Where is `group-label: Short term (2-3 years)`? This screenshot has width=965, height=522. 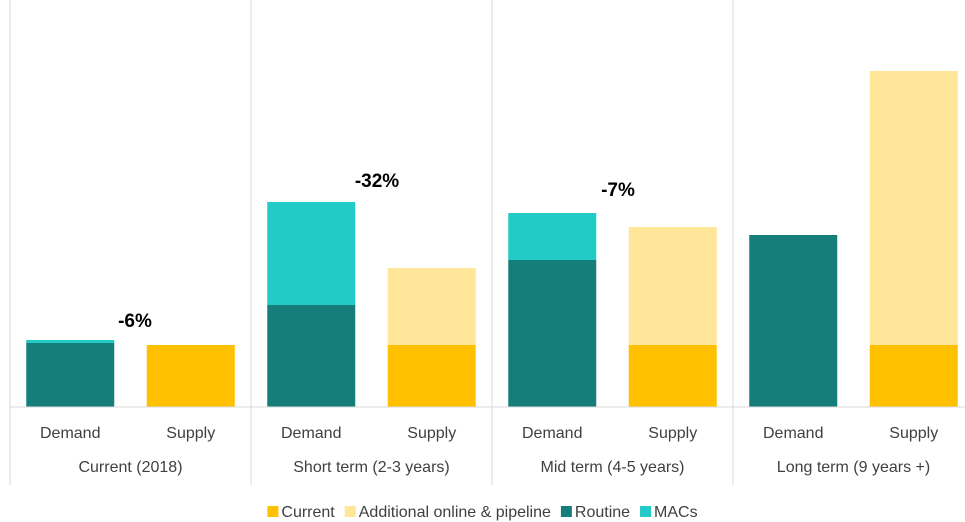
group-label: Short term (2-3 years) is located at coordinates (371, 467).